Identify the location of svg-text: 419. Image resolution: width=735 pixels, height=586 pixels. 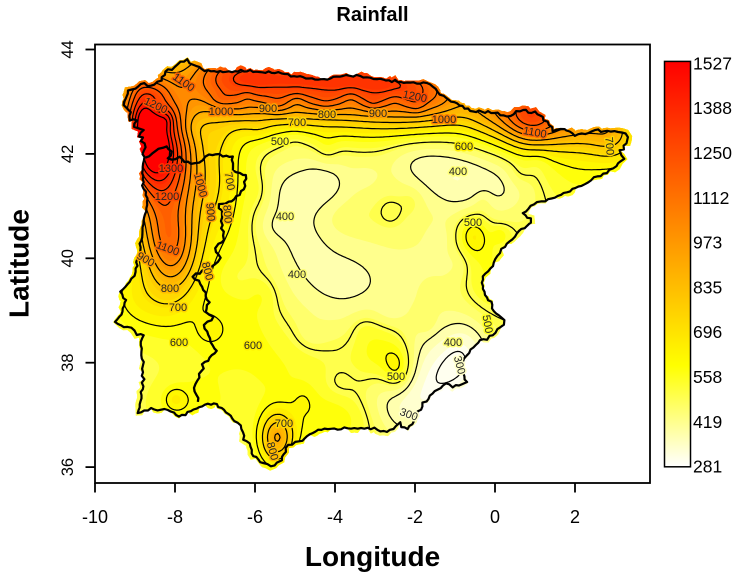
(707, 422).